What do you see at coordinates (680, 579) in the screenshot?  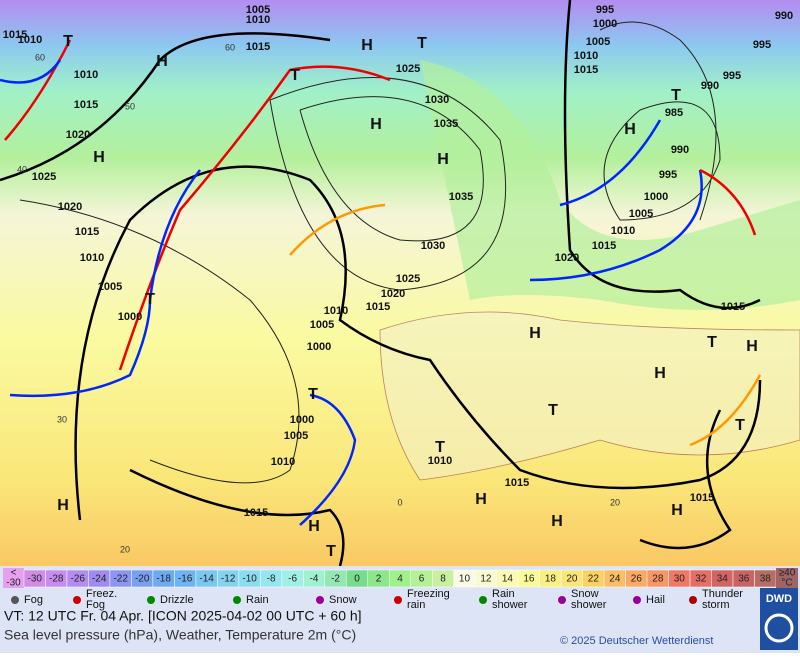 I see `scale-label: 30` at bounding box center [680, 579].